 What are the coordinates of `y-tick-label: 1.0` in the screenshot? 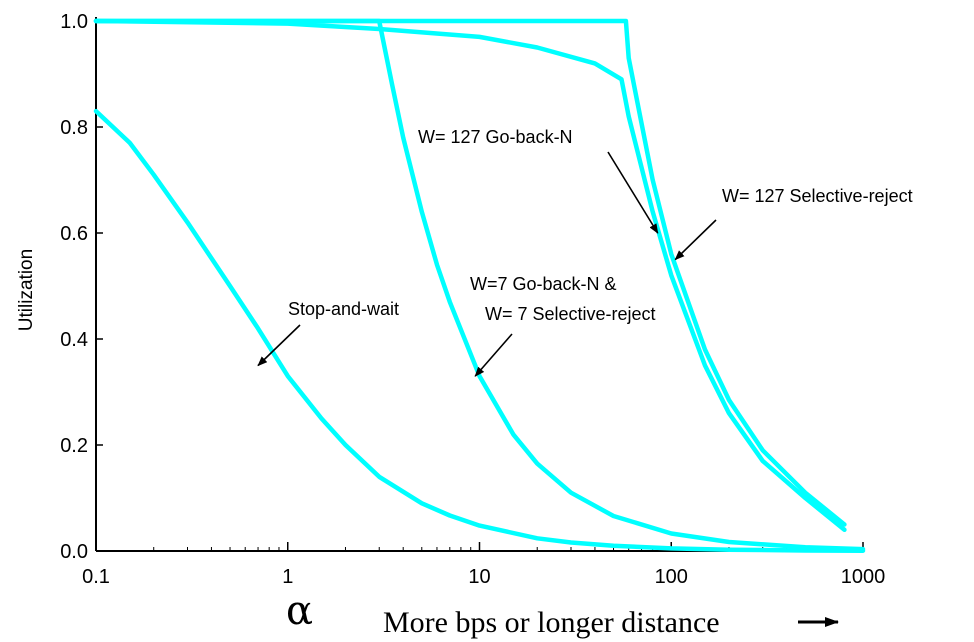 It's located at (74, 22).